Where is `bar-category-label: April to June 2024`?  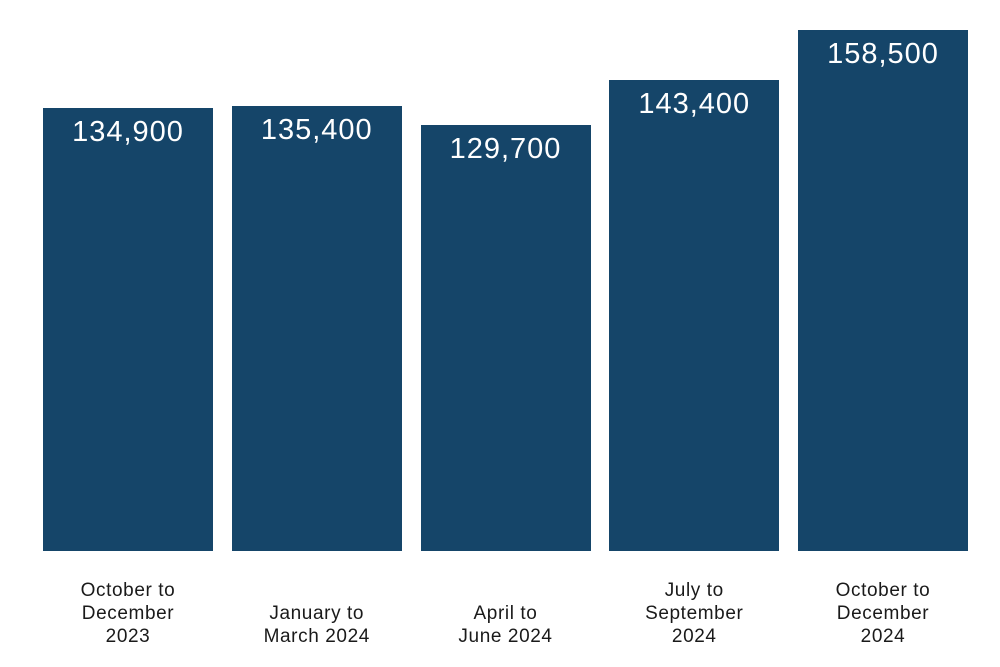 bar-category-label: April to June 2024 is located at coordinates (506, 610).